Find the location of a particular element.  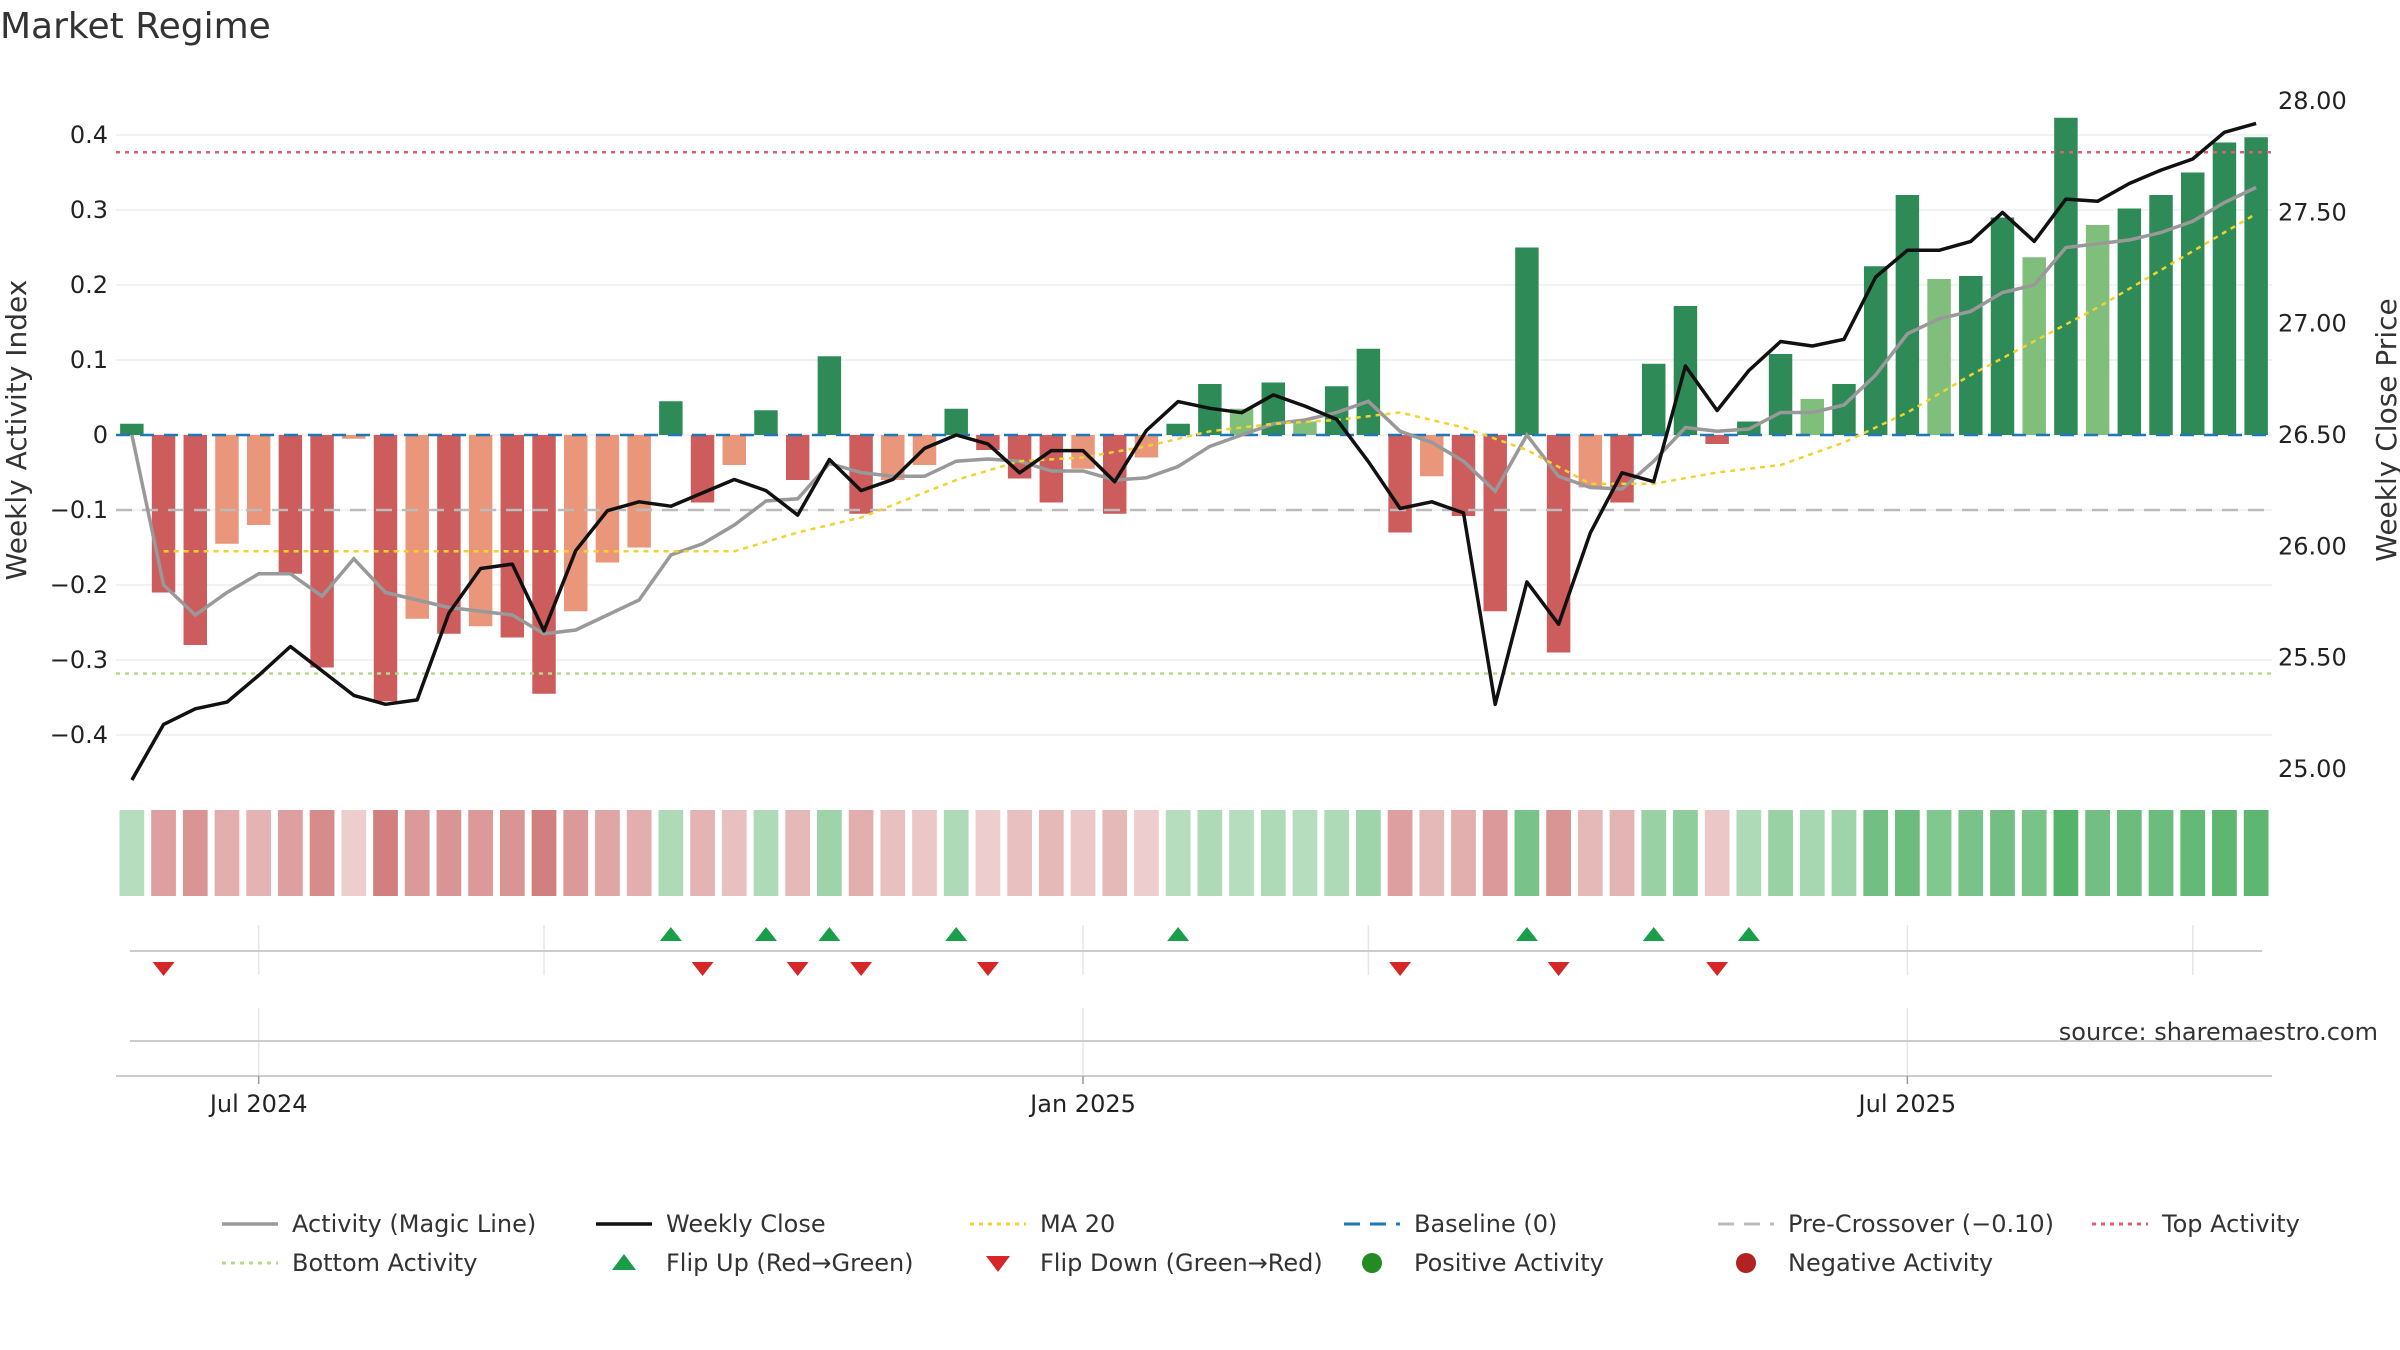

left-tick-label: 0.4 is located at coordinates (89, 135).